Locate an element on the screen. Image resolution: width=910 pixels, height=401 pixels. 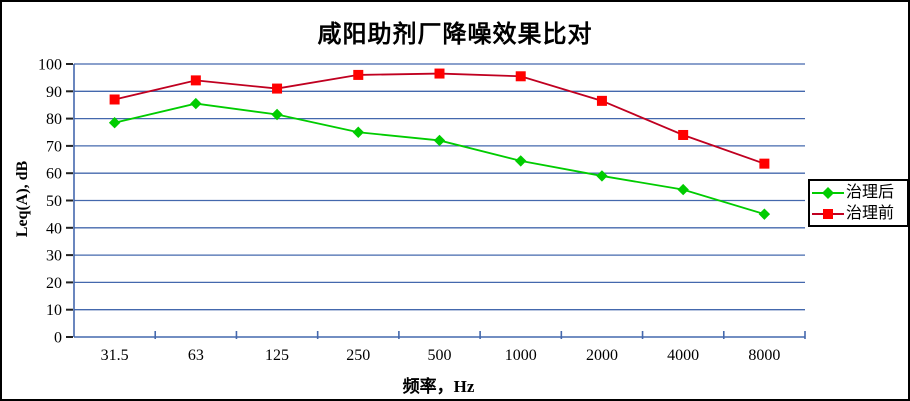
y-tick-label: 100 is located at coordinates (50, 65).